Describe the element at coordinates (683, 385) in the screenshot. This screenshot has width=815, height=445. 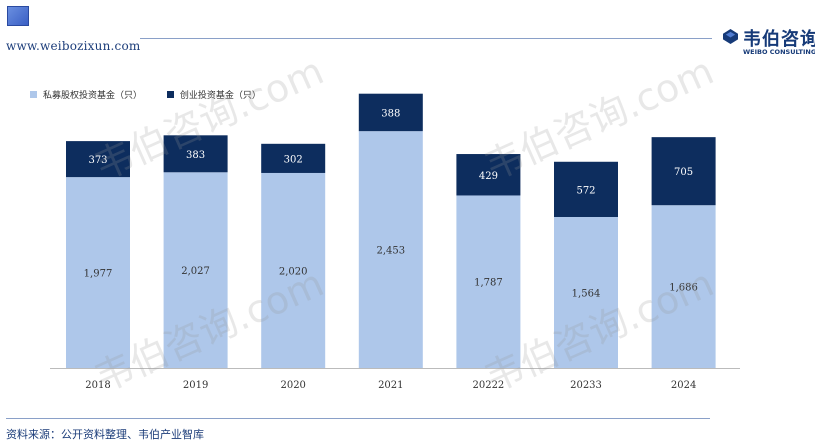
I see `x-tick-label: 2024` at that location.